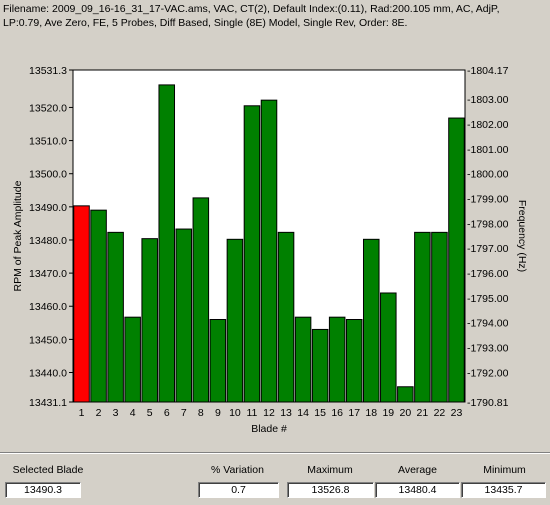  Describe the element at coordinates (48, 470) in the screenshot. I see `selected-blade-label: Selected Blade` at that location.